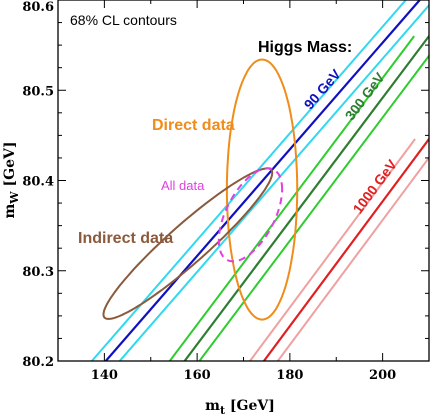 The image size is (431, 415). Describe the element at coordinates (10, 166) in the screenshot. I see `y-axis-title-unit: [GeV]` at that location.